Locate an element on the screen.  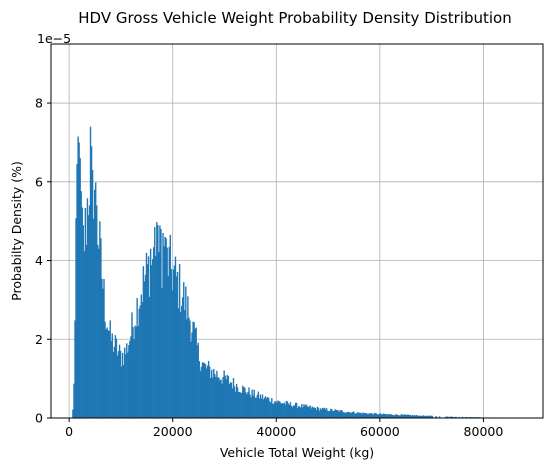
x-axis-label: Vehicle Total Weight (kg) is located at coordinates (297, 452).